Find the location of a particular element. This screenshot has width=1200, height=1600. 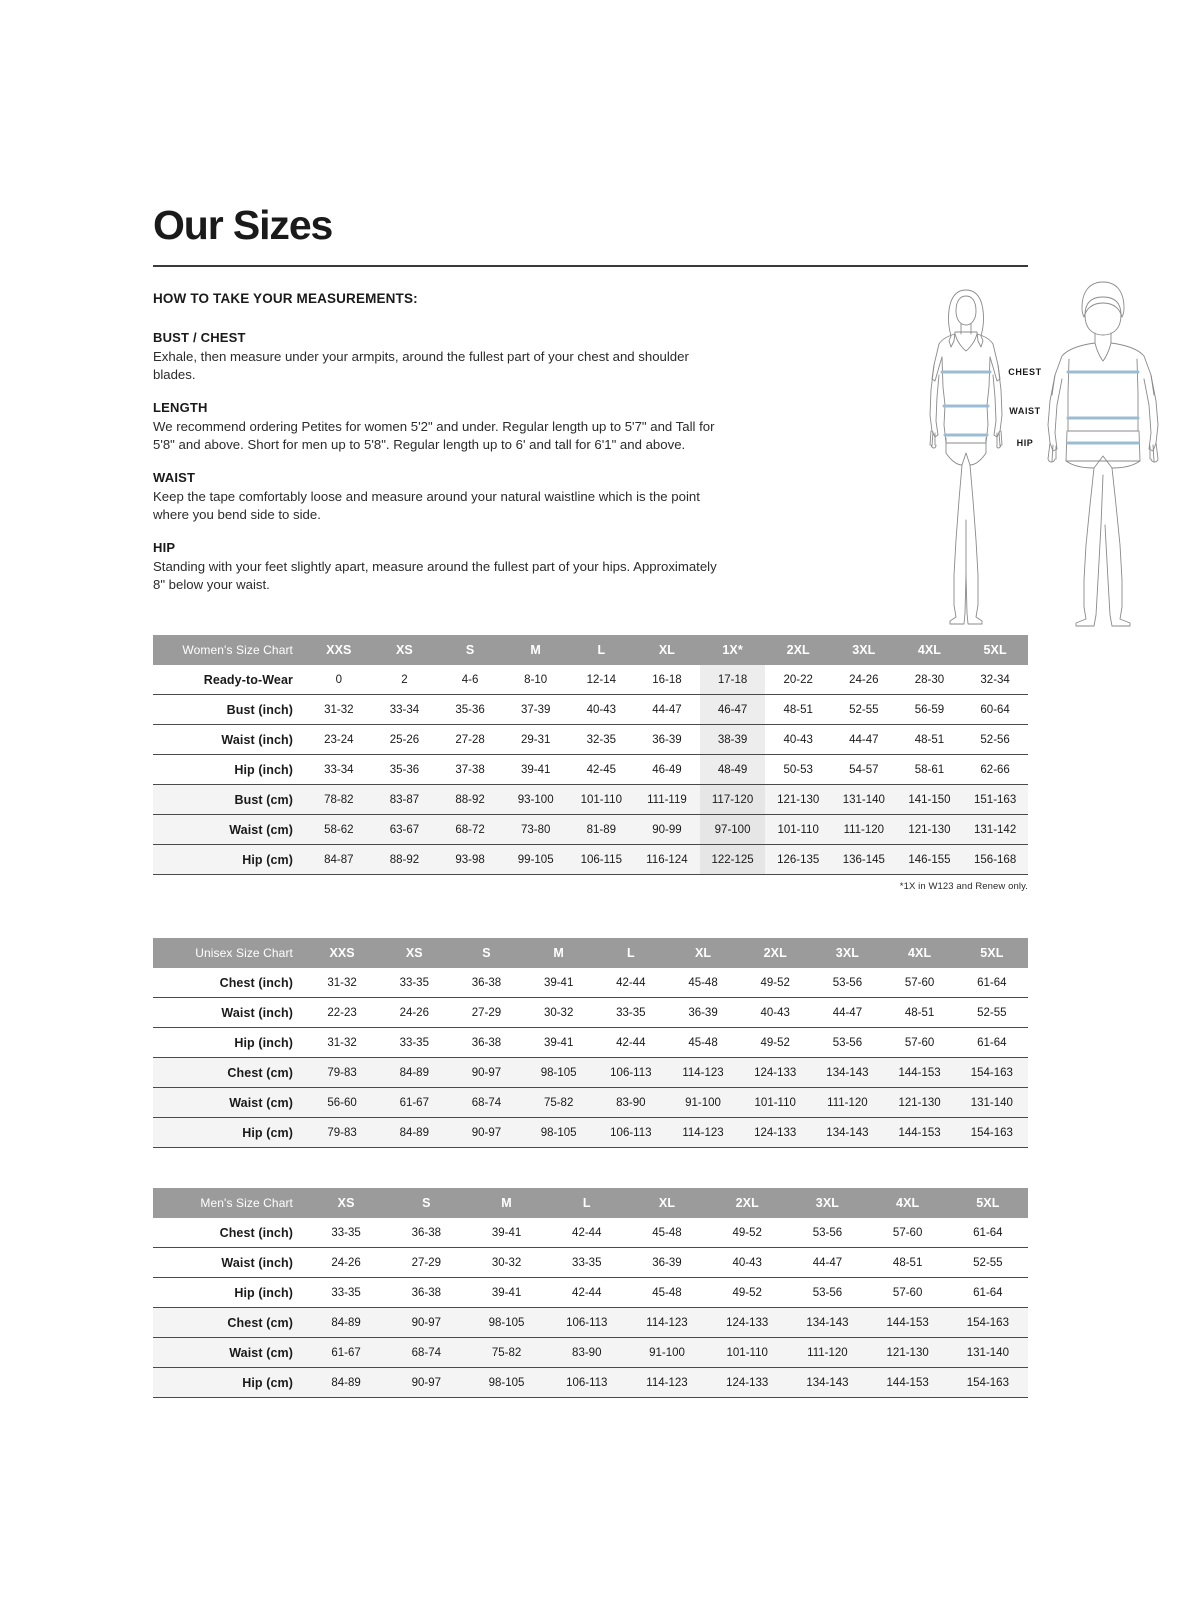

cell: 90-99 is located at coordinates (667, 829).